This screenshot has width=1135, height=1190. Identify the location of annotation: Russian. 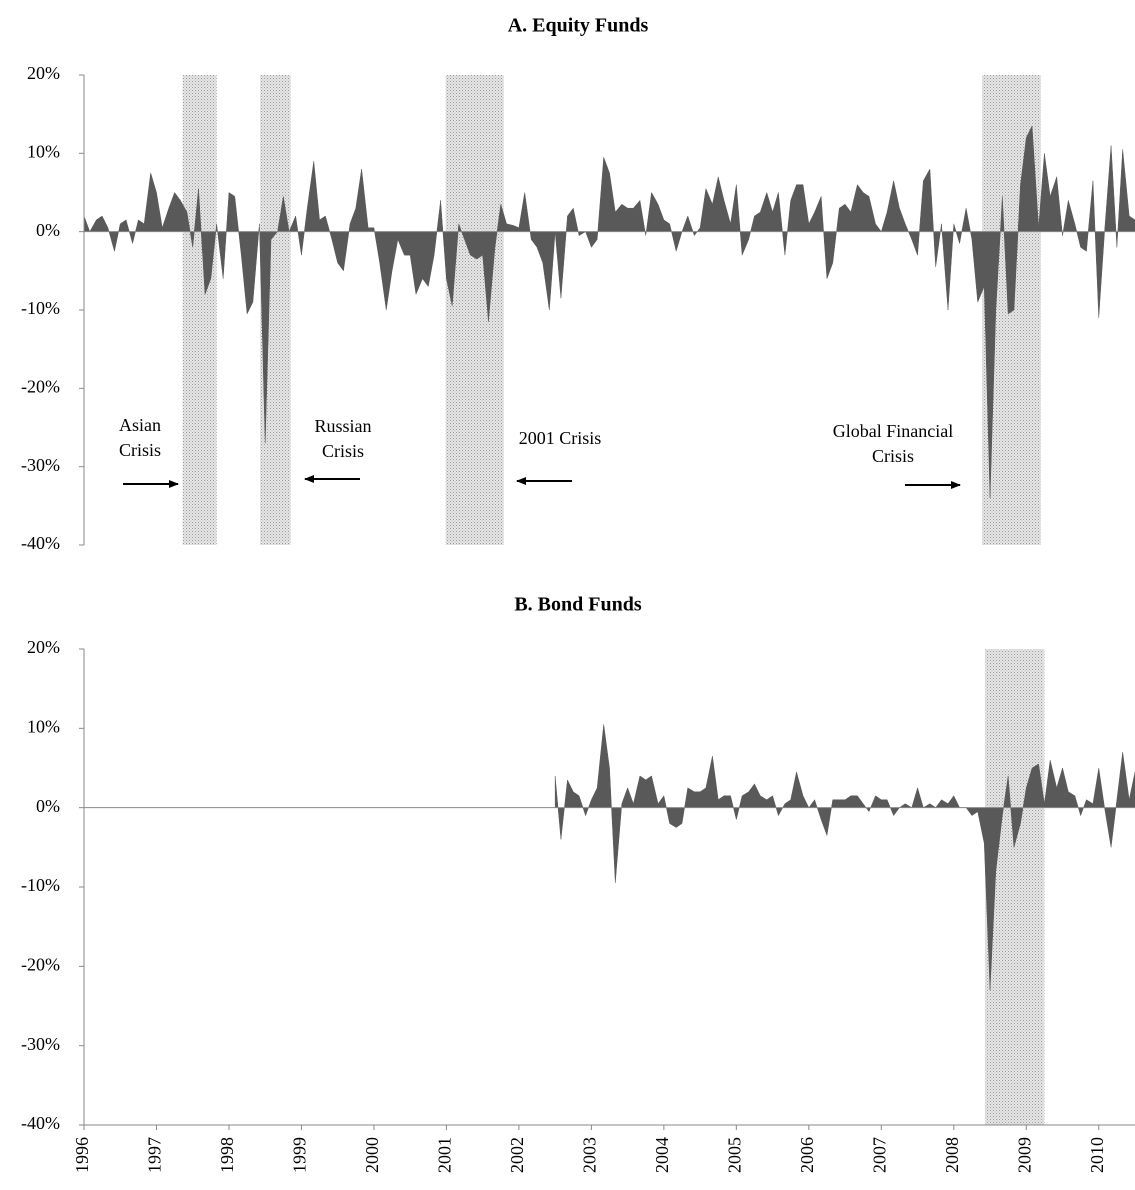
(342, 426).